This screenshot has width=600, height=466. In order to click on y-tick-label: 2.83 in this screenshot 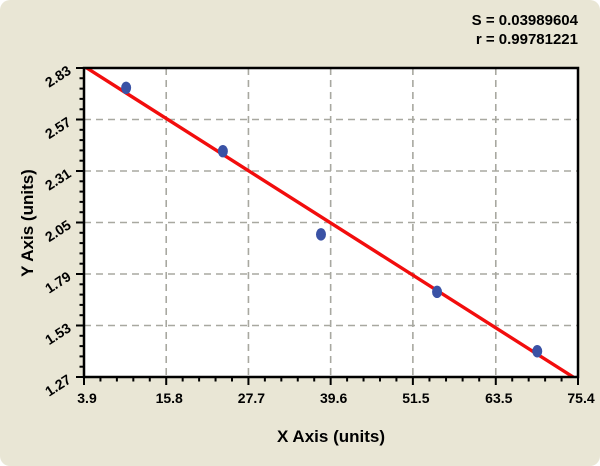, I will do `click(58, 76)`.